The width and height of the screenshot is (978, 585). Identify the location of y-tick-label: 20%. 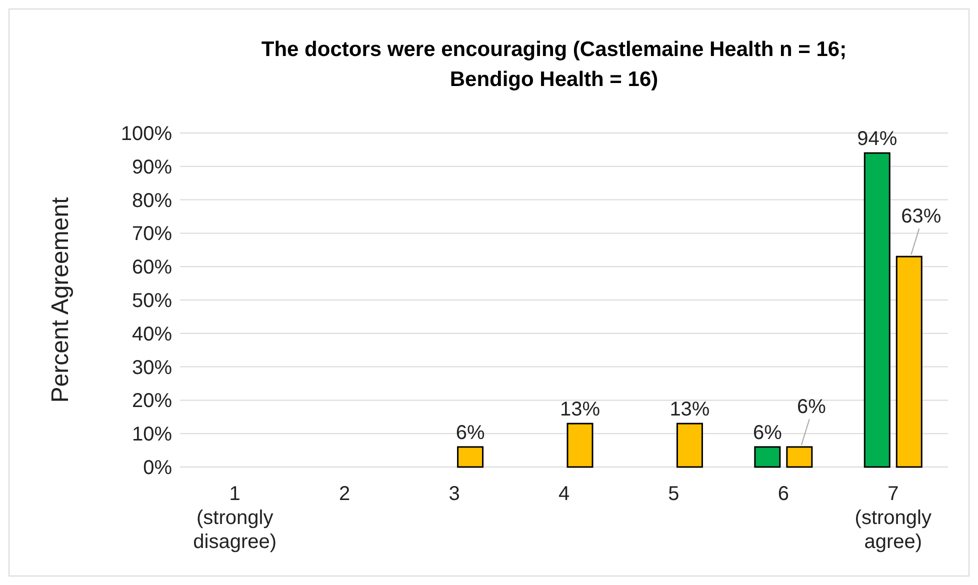
(152, 401).